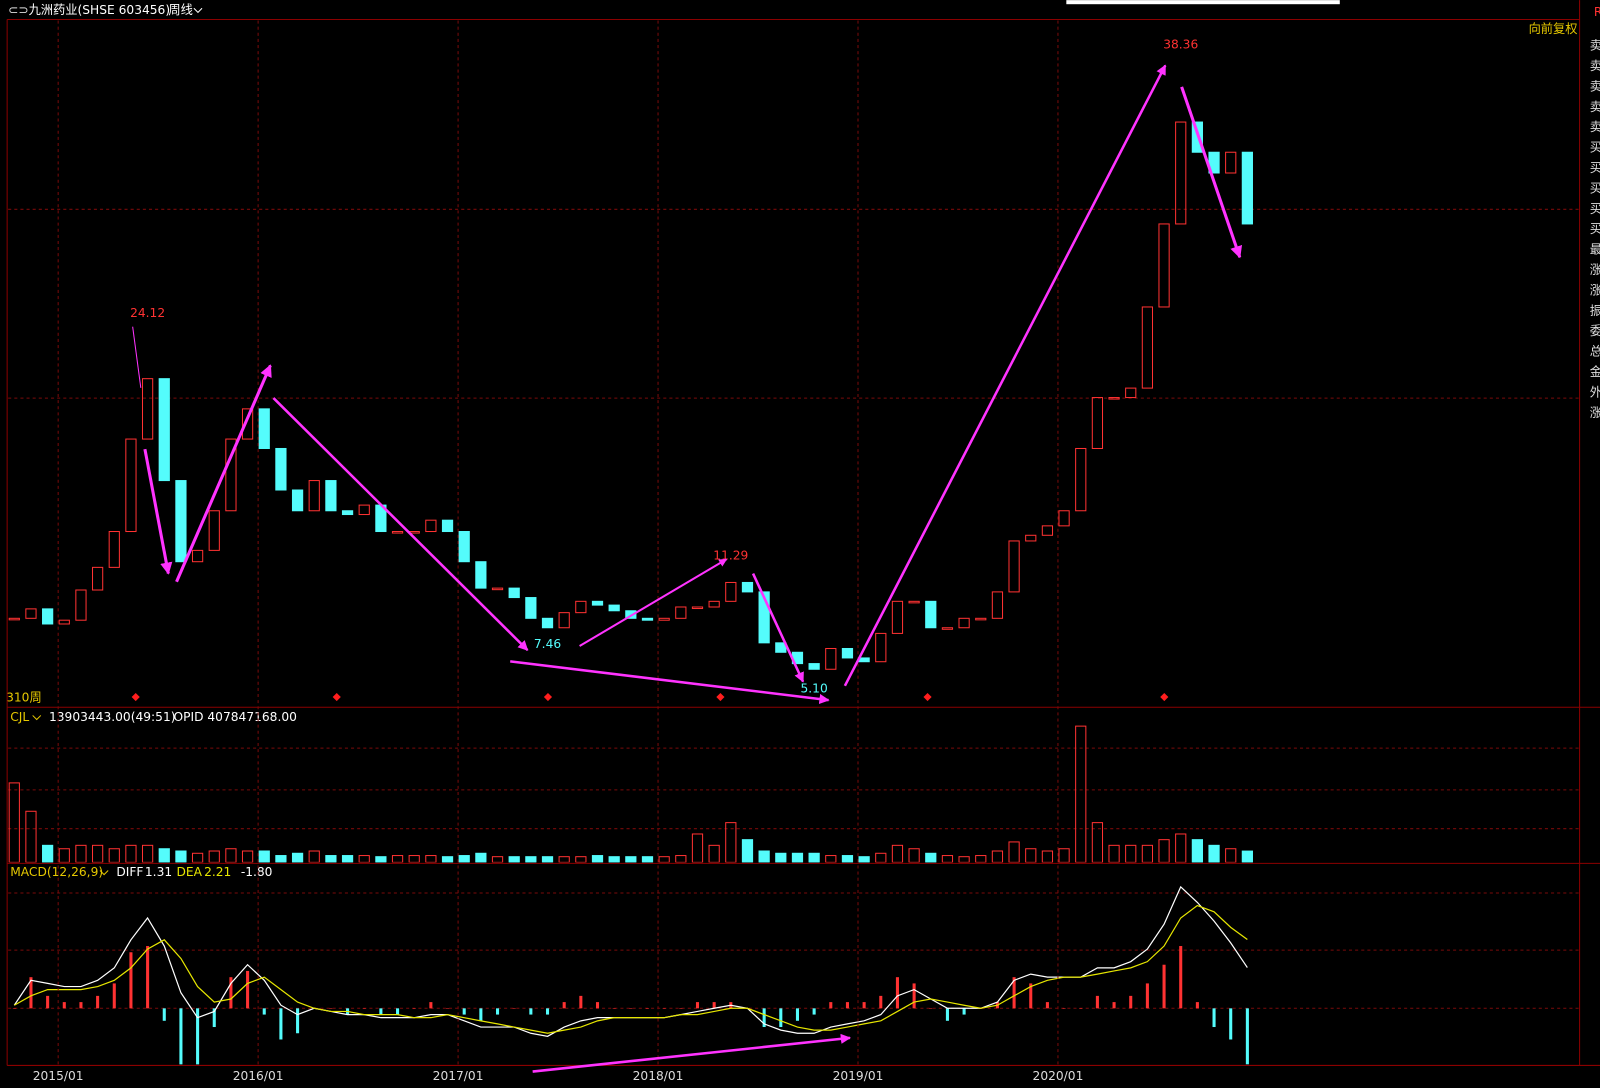  Describe the element at coordinates (1595, 412) in the screenshot. I see `side-label: 涨` at that location.